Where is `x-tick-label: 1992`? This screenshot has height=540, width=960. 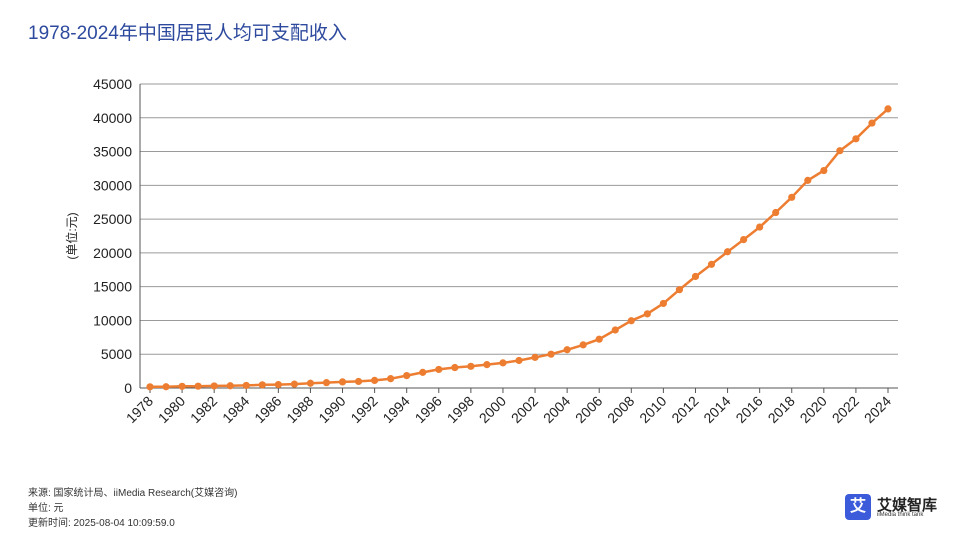 x-tick-label: 1992 is located at coordinates (363, 409).